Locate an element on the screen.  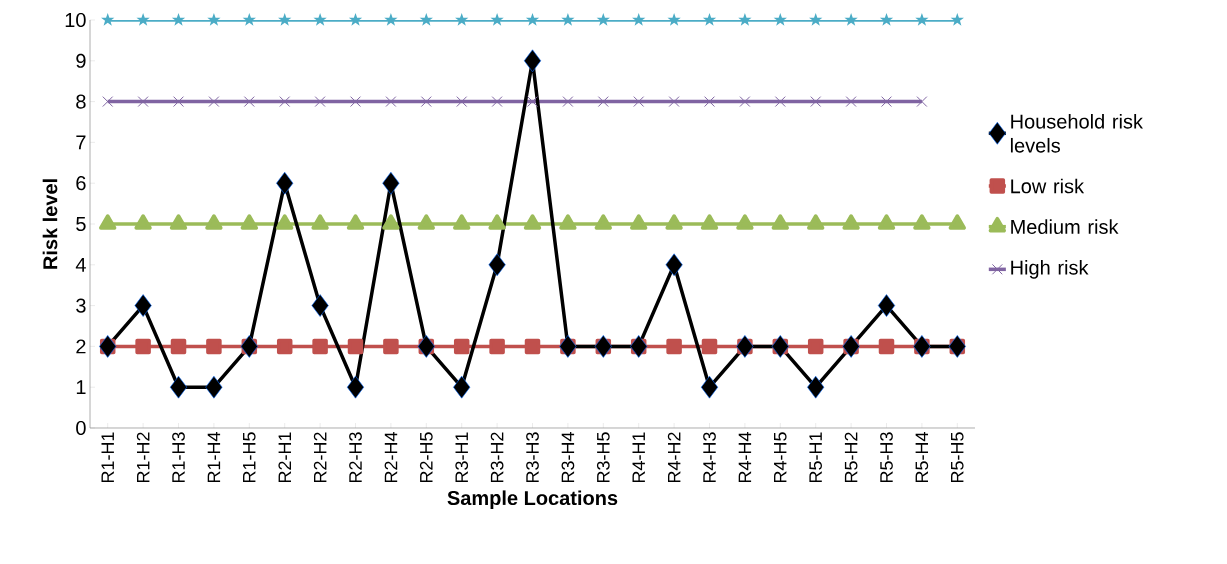
x-tick-label: R5-H1 is located at coordinates (815, 457).